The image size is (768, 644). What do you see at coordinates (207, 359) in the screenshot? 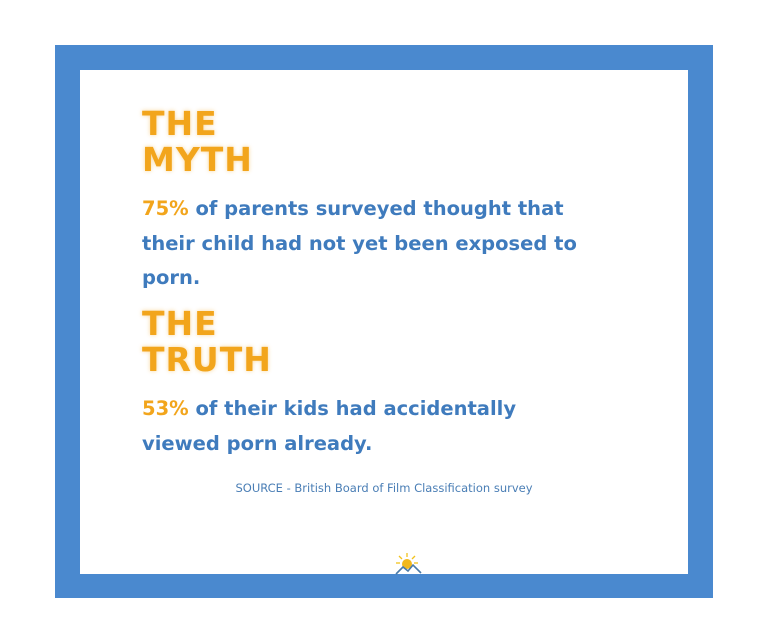
I see `truth-heading-line2: TRUTH` at bounding box center [207, 359].